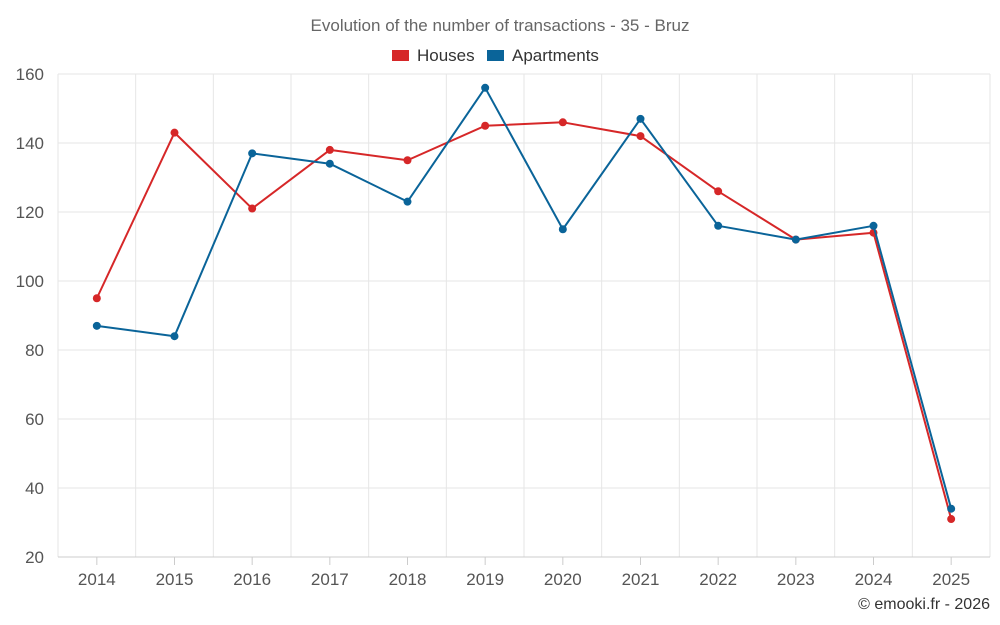 Image resolution: width=1000 pixels, height=625 pixels. What do you see at coordinates (252, 579) in the screenshot?
I see `x-tick-label: 2016` at bounding box center [252, 579].